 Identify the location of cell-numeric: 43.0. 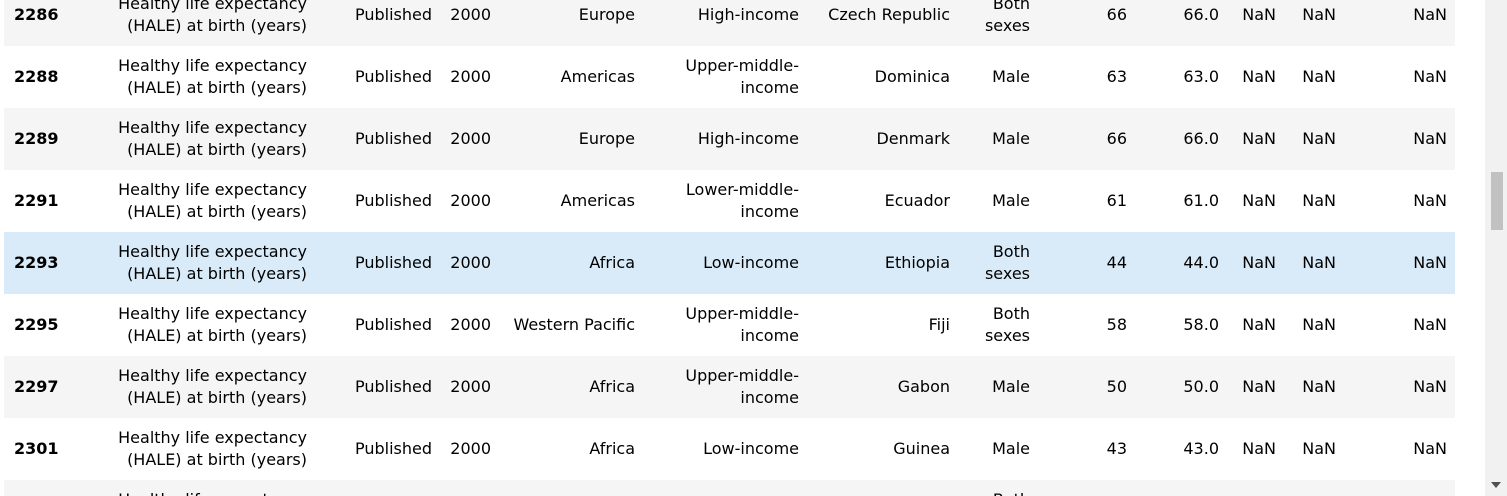
(1201, 448).